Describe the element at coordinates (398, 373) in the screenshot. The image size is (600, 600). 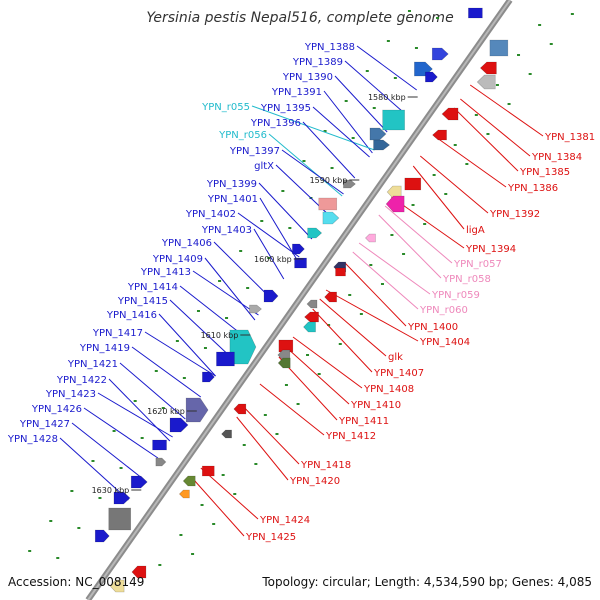
I see `gene-label-right: YPN_1407` at that location.